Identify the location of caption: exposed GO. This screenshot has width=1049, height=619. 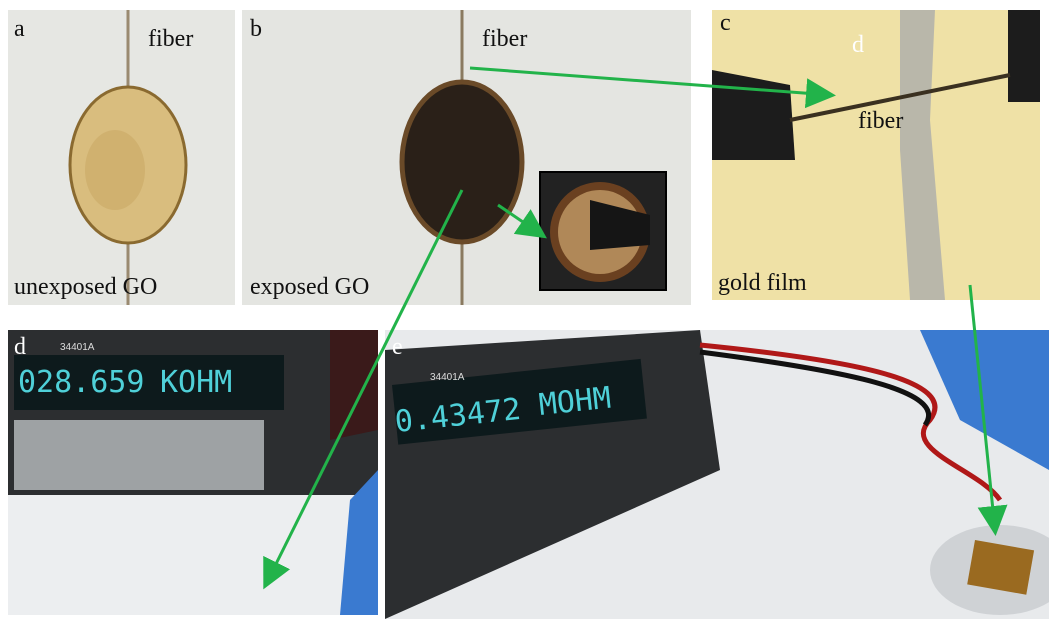
(309, 287).